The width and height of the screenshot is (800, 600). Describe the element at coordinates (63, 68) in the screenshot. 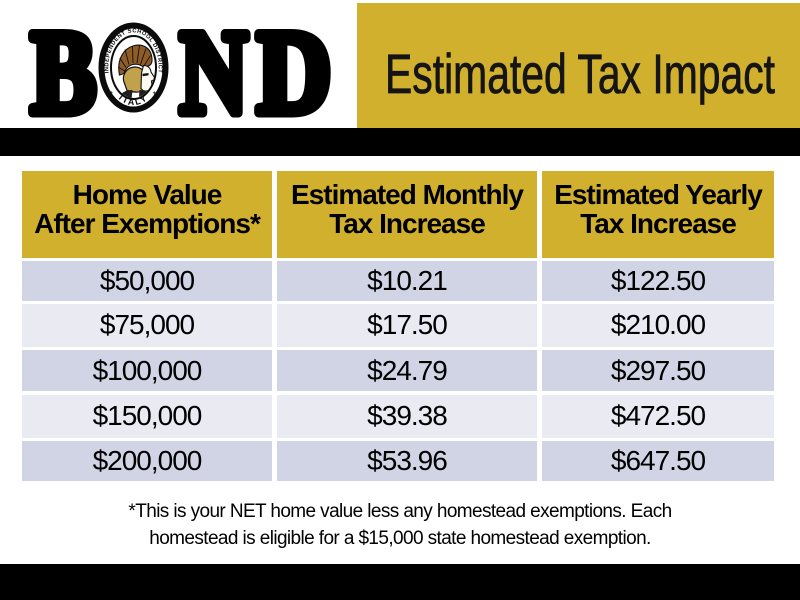

I see `svg-text: B` at that location.